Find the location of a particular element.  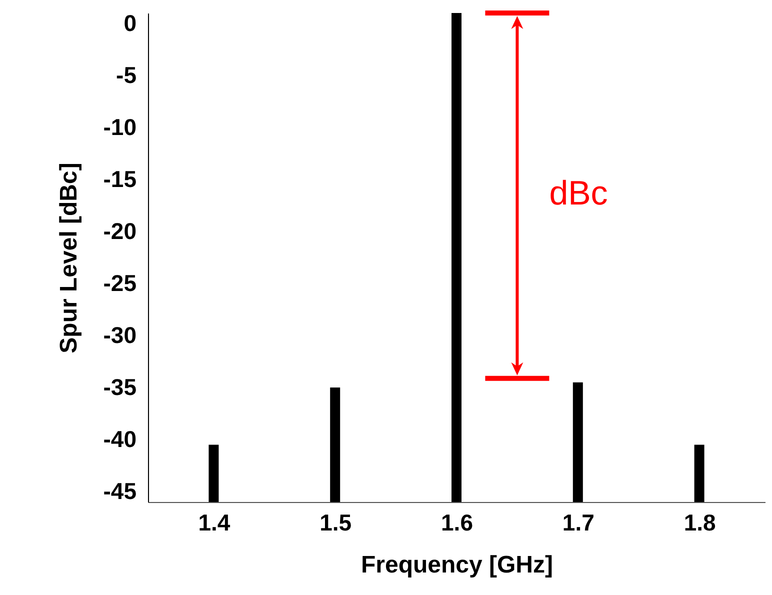

y-tick-label: -5 is located at coordinates (126, 75).